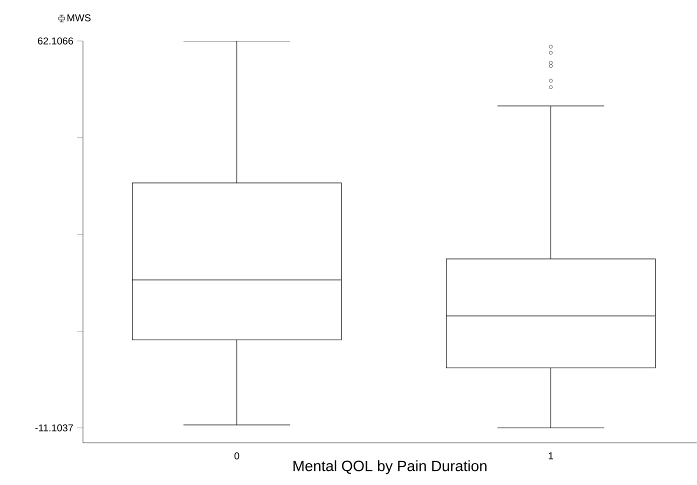 Image resolution: width=697 pixels, height=485 pixels. What do you see at coordinates (237, 456) in the screenshot?
I see `x-tick-label: 0` at bounding box center [237, 456].